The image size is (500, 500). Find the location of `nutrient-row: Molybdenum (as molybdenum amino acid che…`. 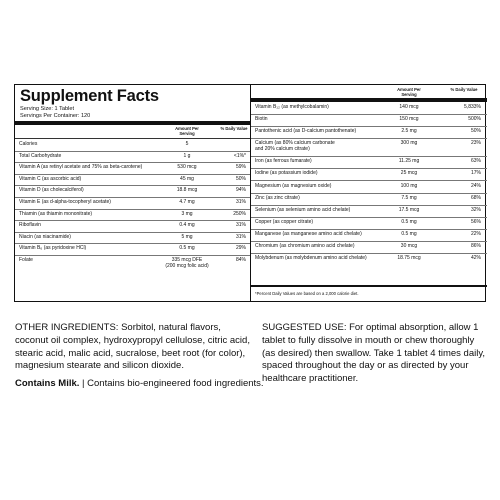

nutrient-row: Molybdenum (as molybdenum amino acid che… is located at coordinates (369, 260).